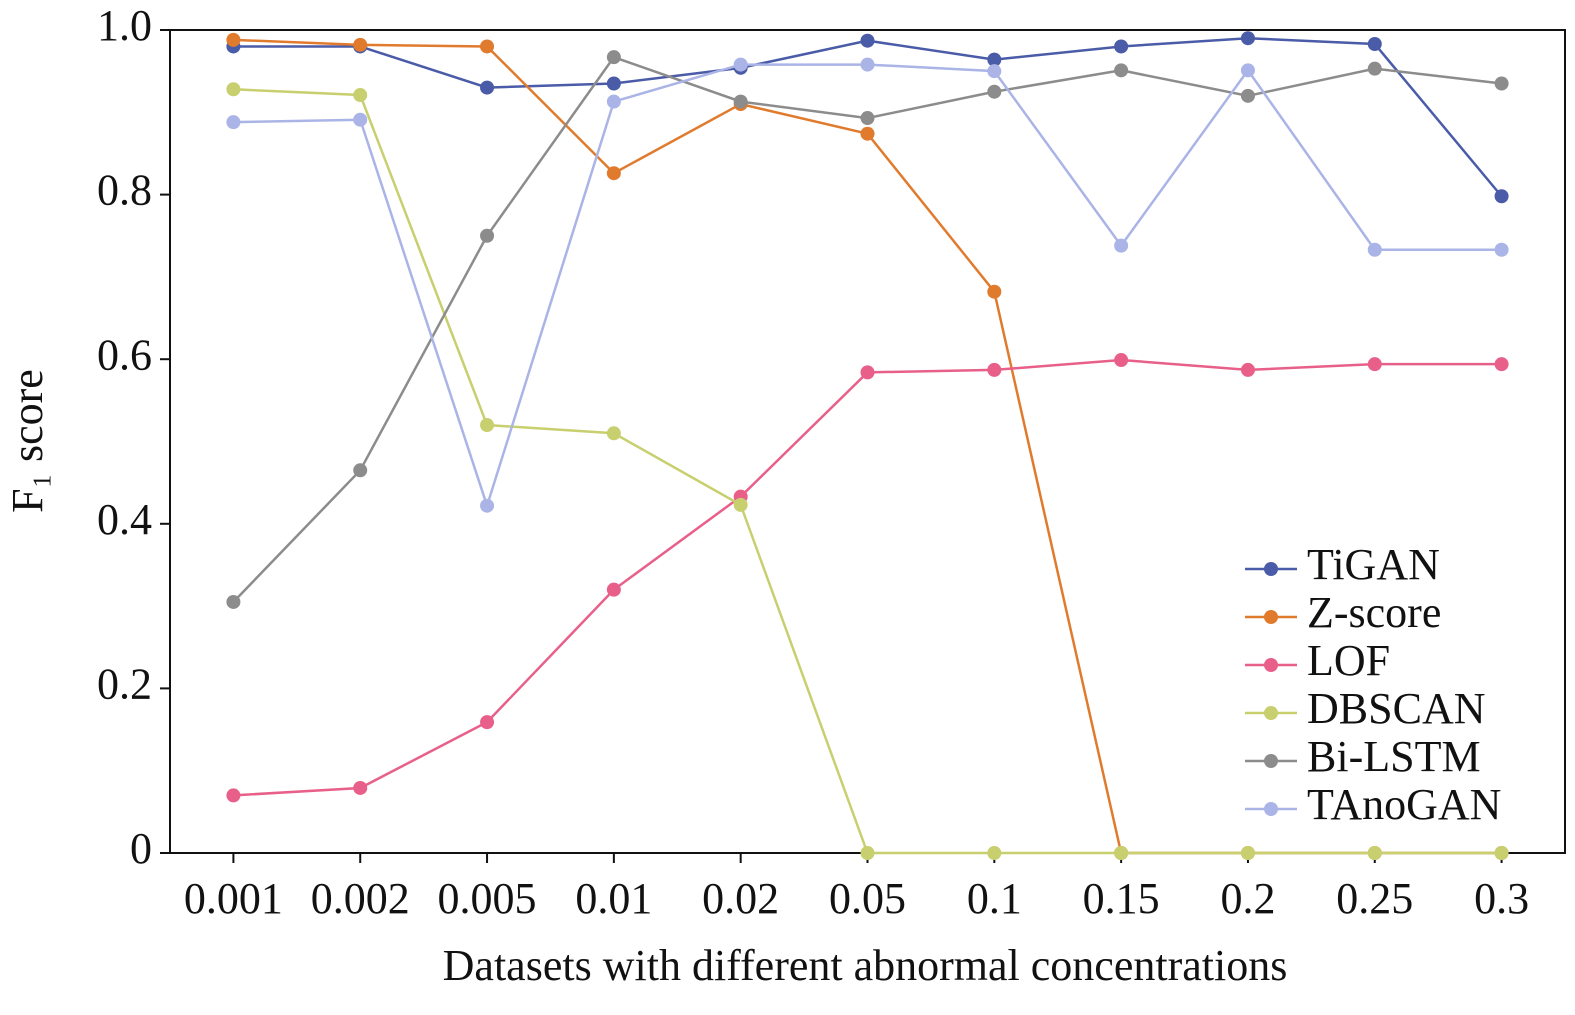 The image size is (1575, 1015). I want to click on legend-label: LOF, so click(1348, 660).